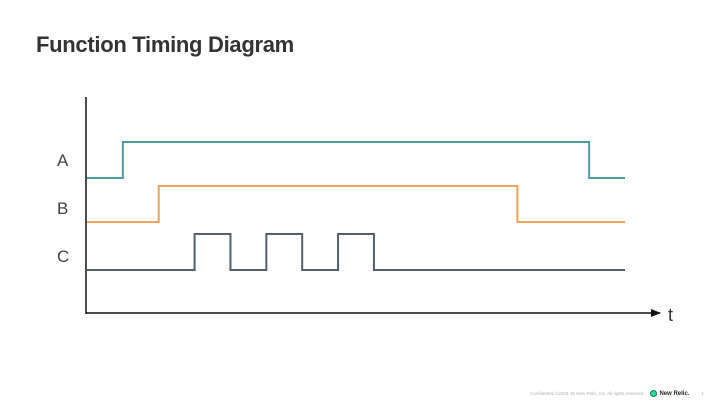 The height and width of the screenshot is (405, 720). I want to click on signal-label-c: C, so click(63, 256).